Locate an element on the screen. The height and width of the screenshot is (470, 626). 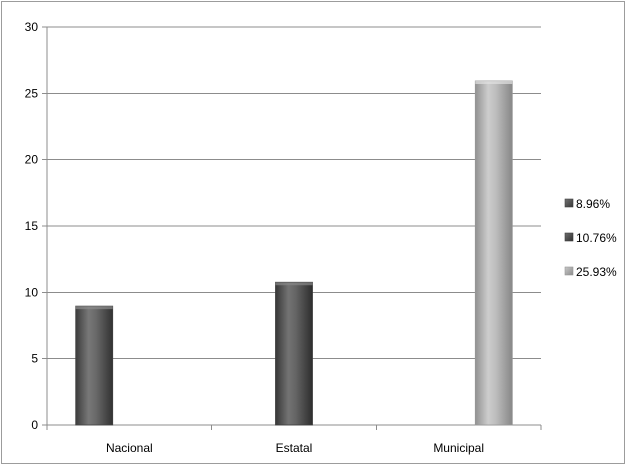
y-tick-label: 30 is located at coordinates (32, 27).